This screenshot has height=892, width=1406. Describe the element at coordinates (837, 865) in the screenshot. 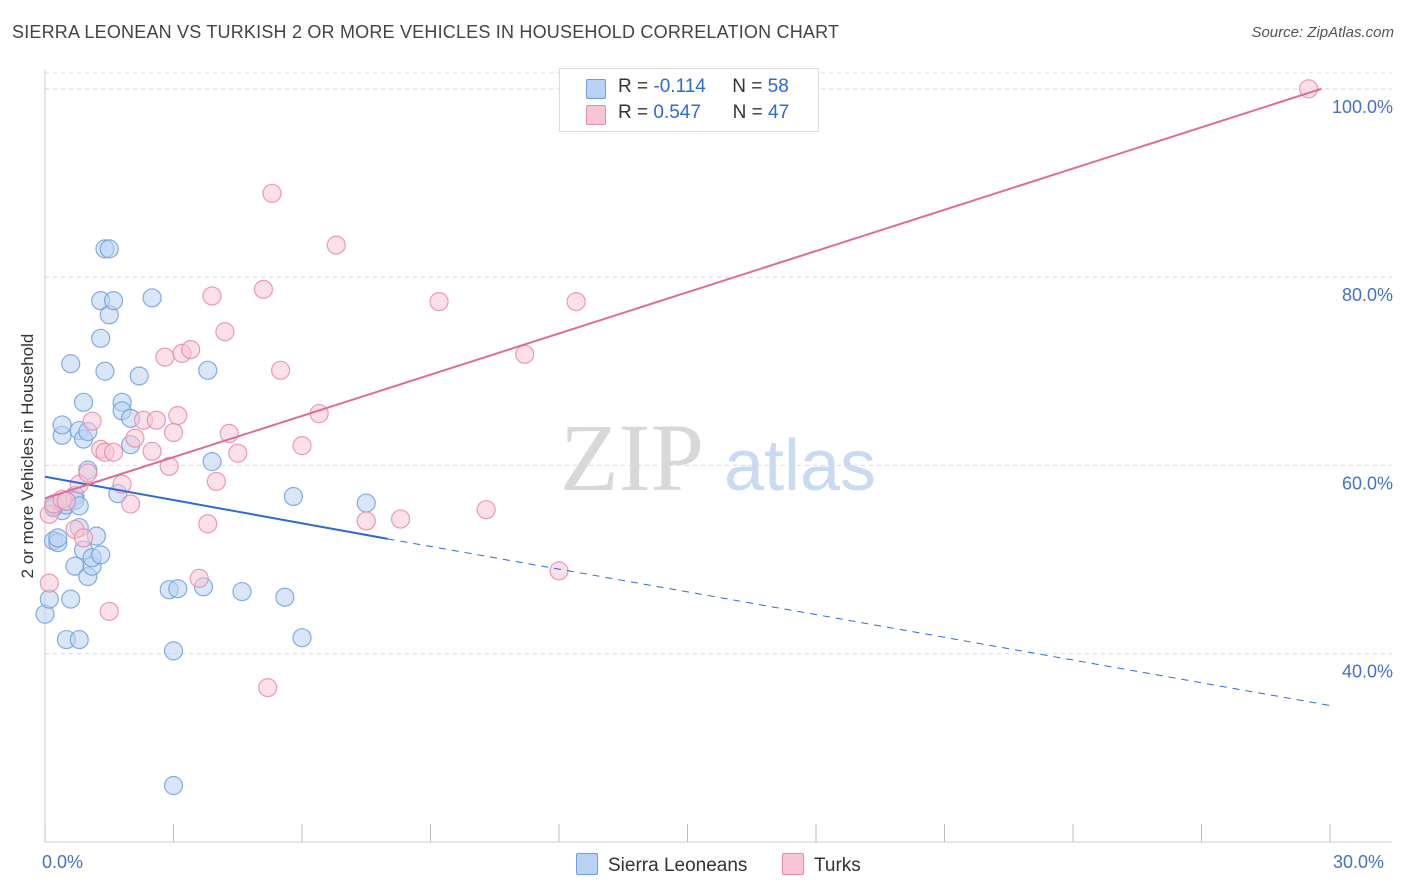

I see `bottom-legend-label: Turks` at that location.